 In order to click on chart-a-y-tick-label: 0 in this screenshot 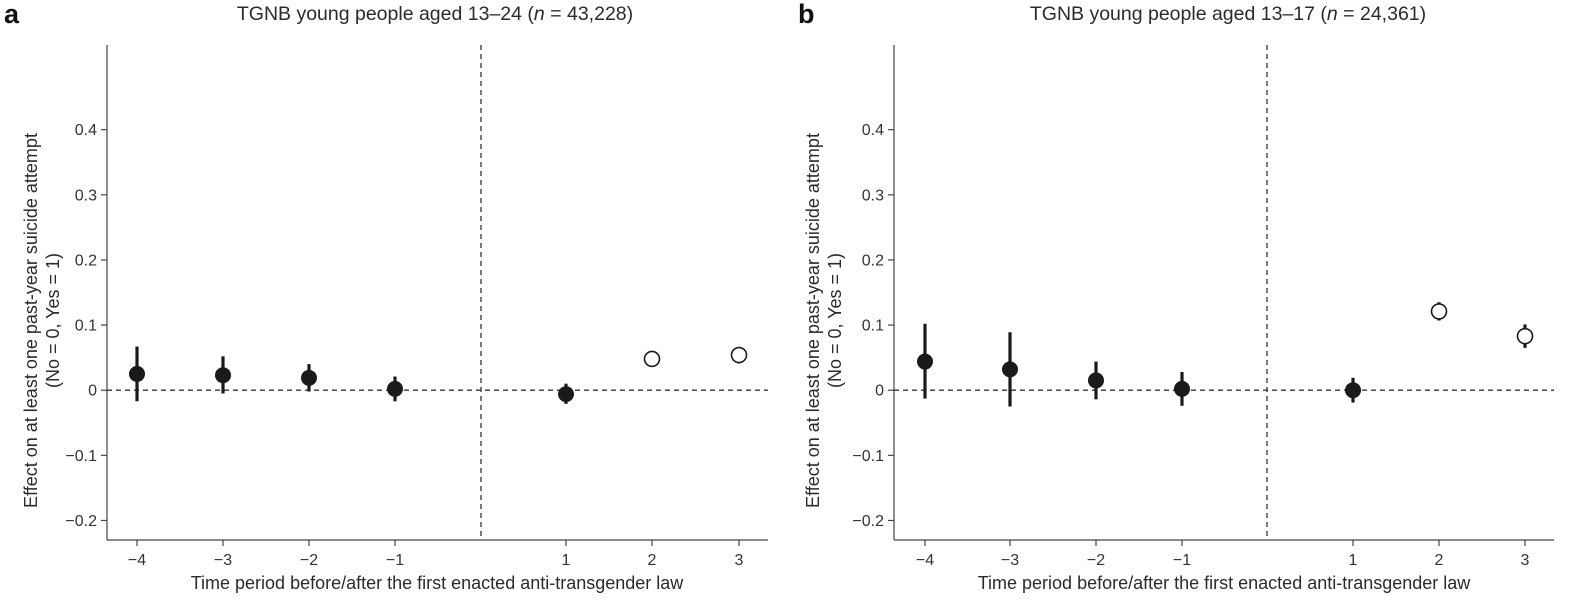, I will do `click(92, 391)`.